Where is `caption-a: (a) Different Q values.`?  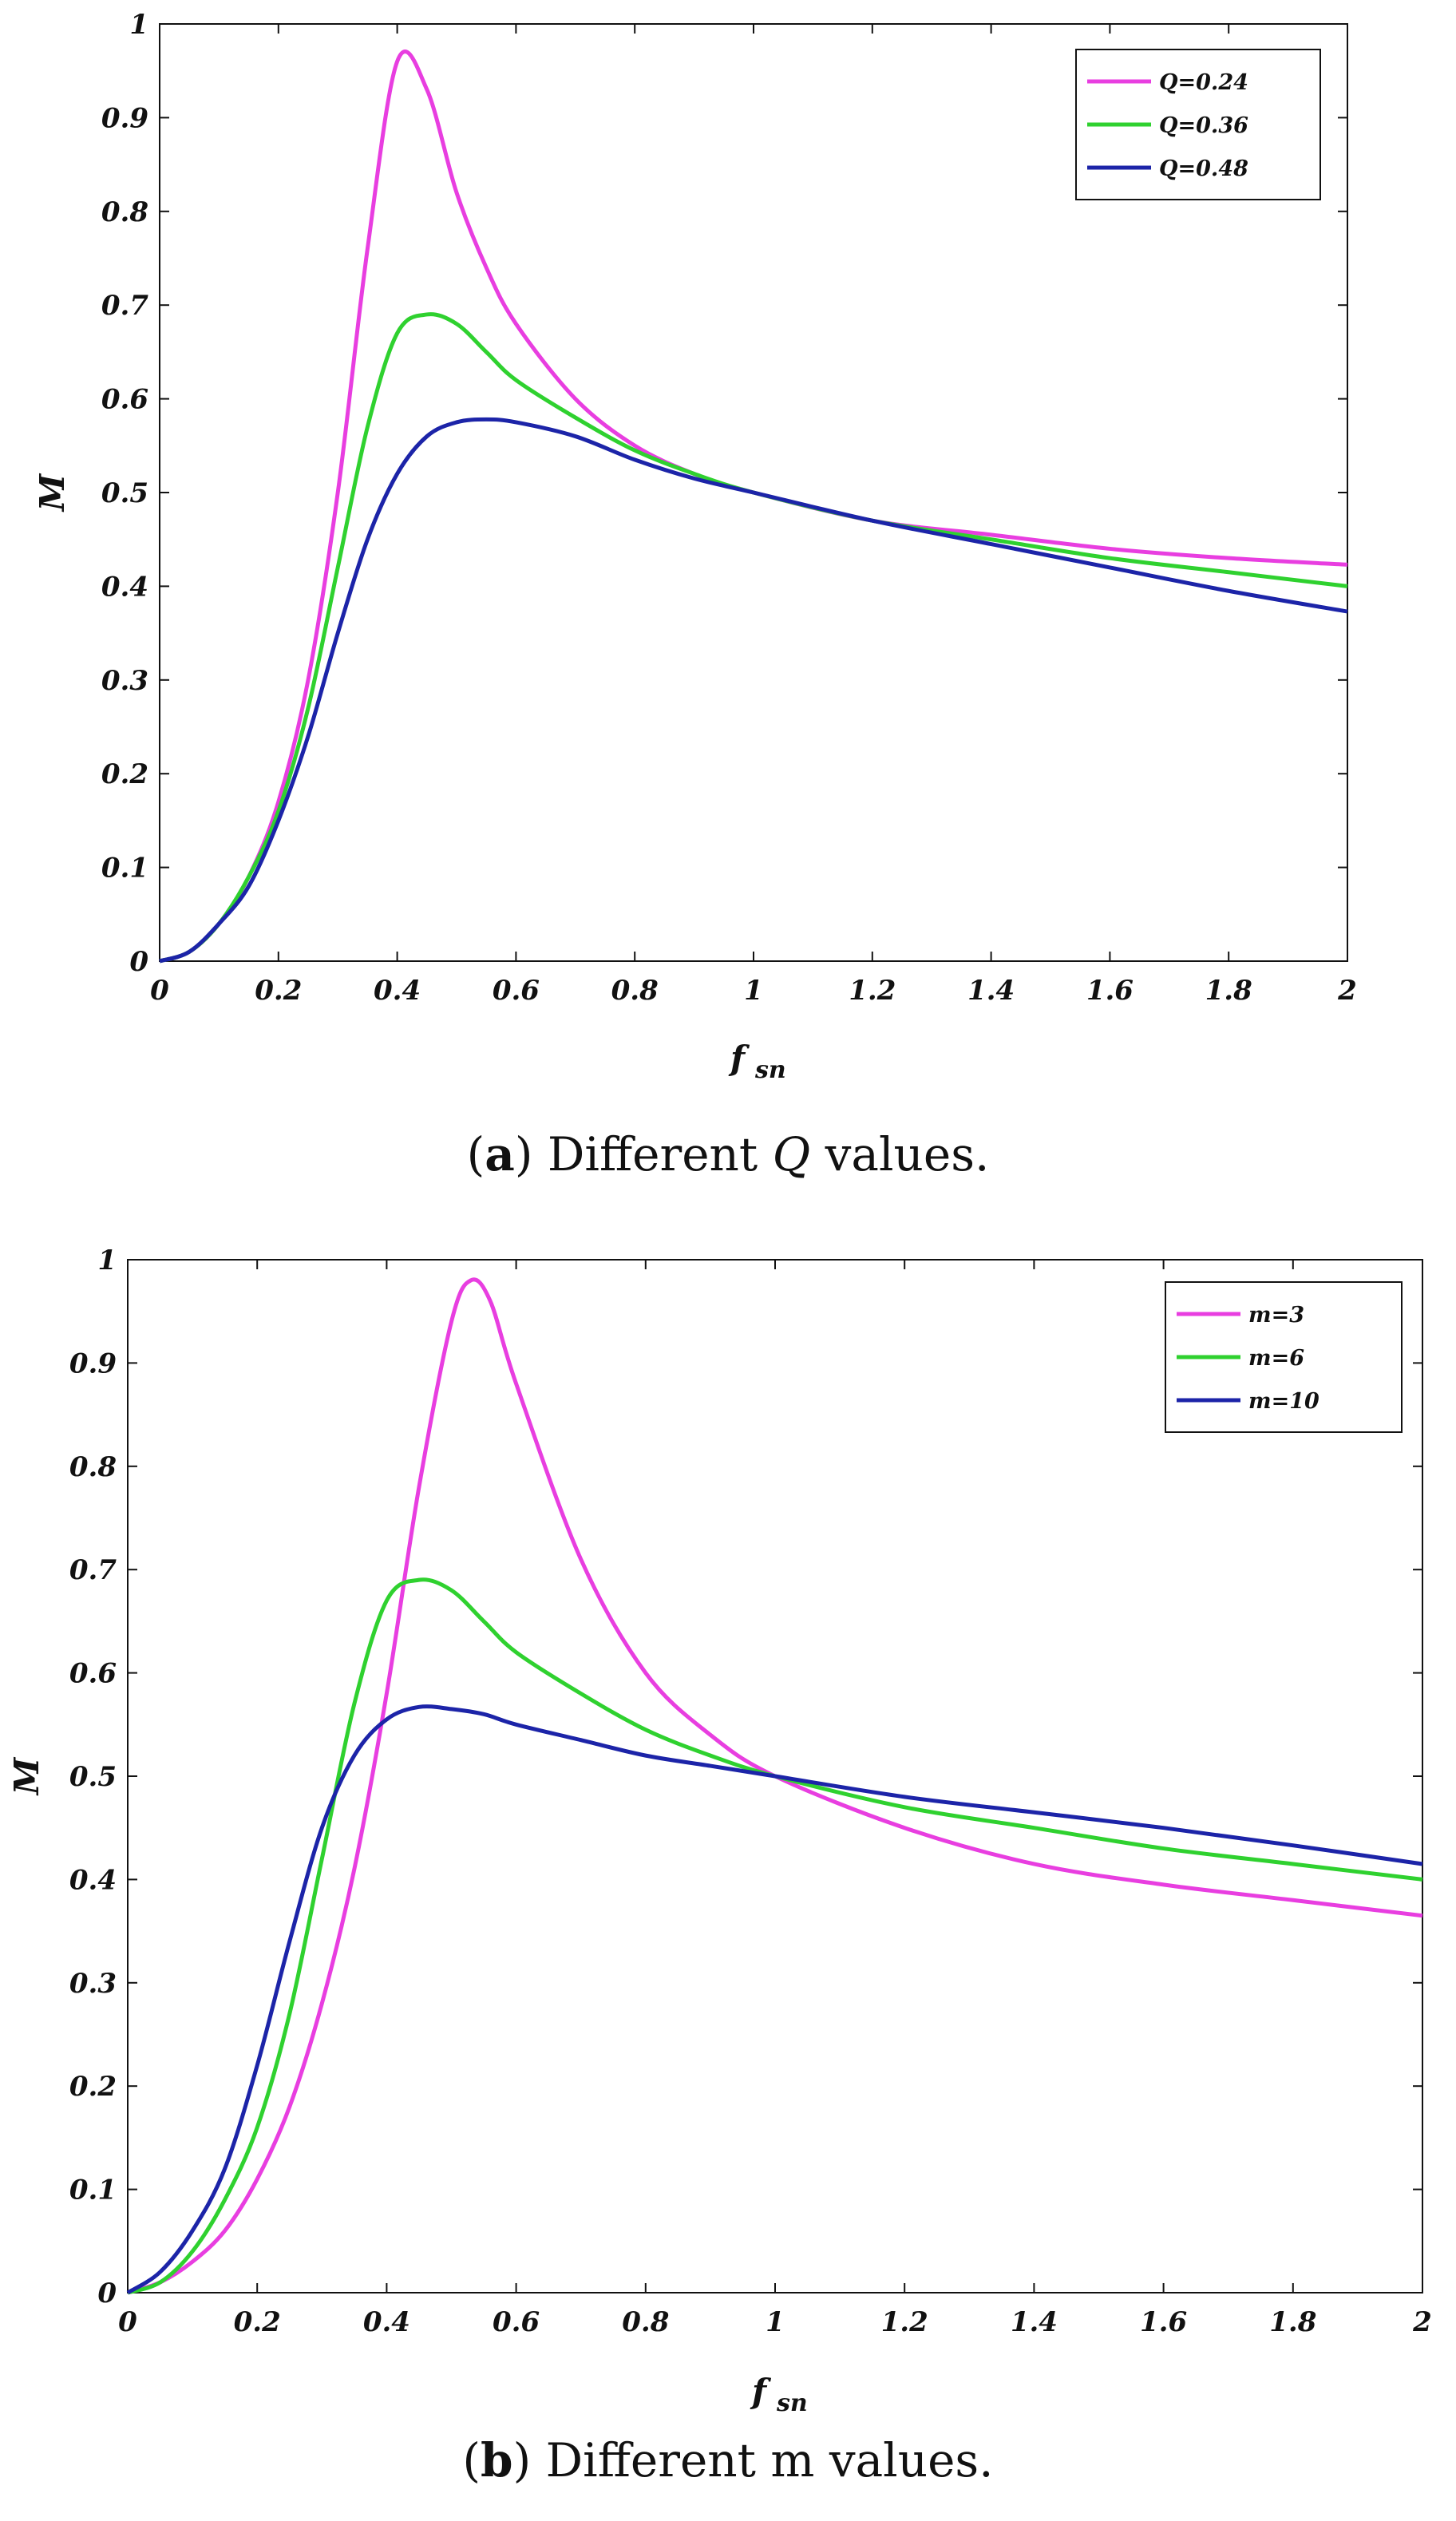 caption-a: (a) Different Q values. is located at coordinates (728, 1154).